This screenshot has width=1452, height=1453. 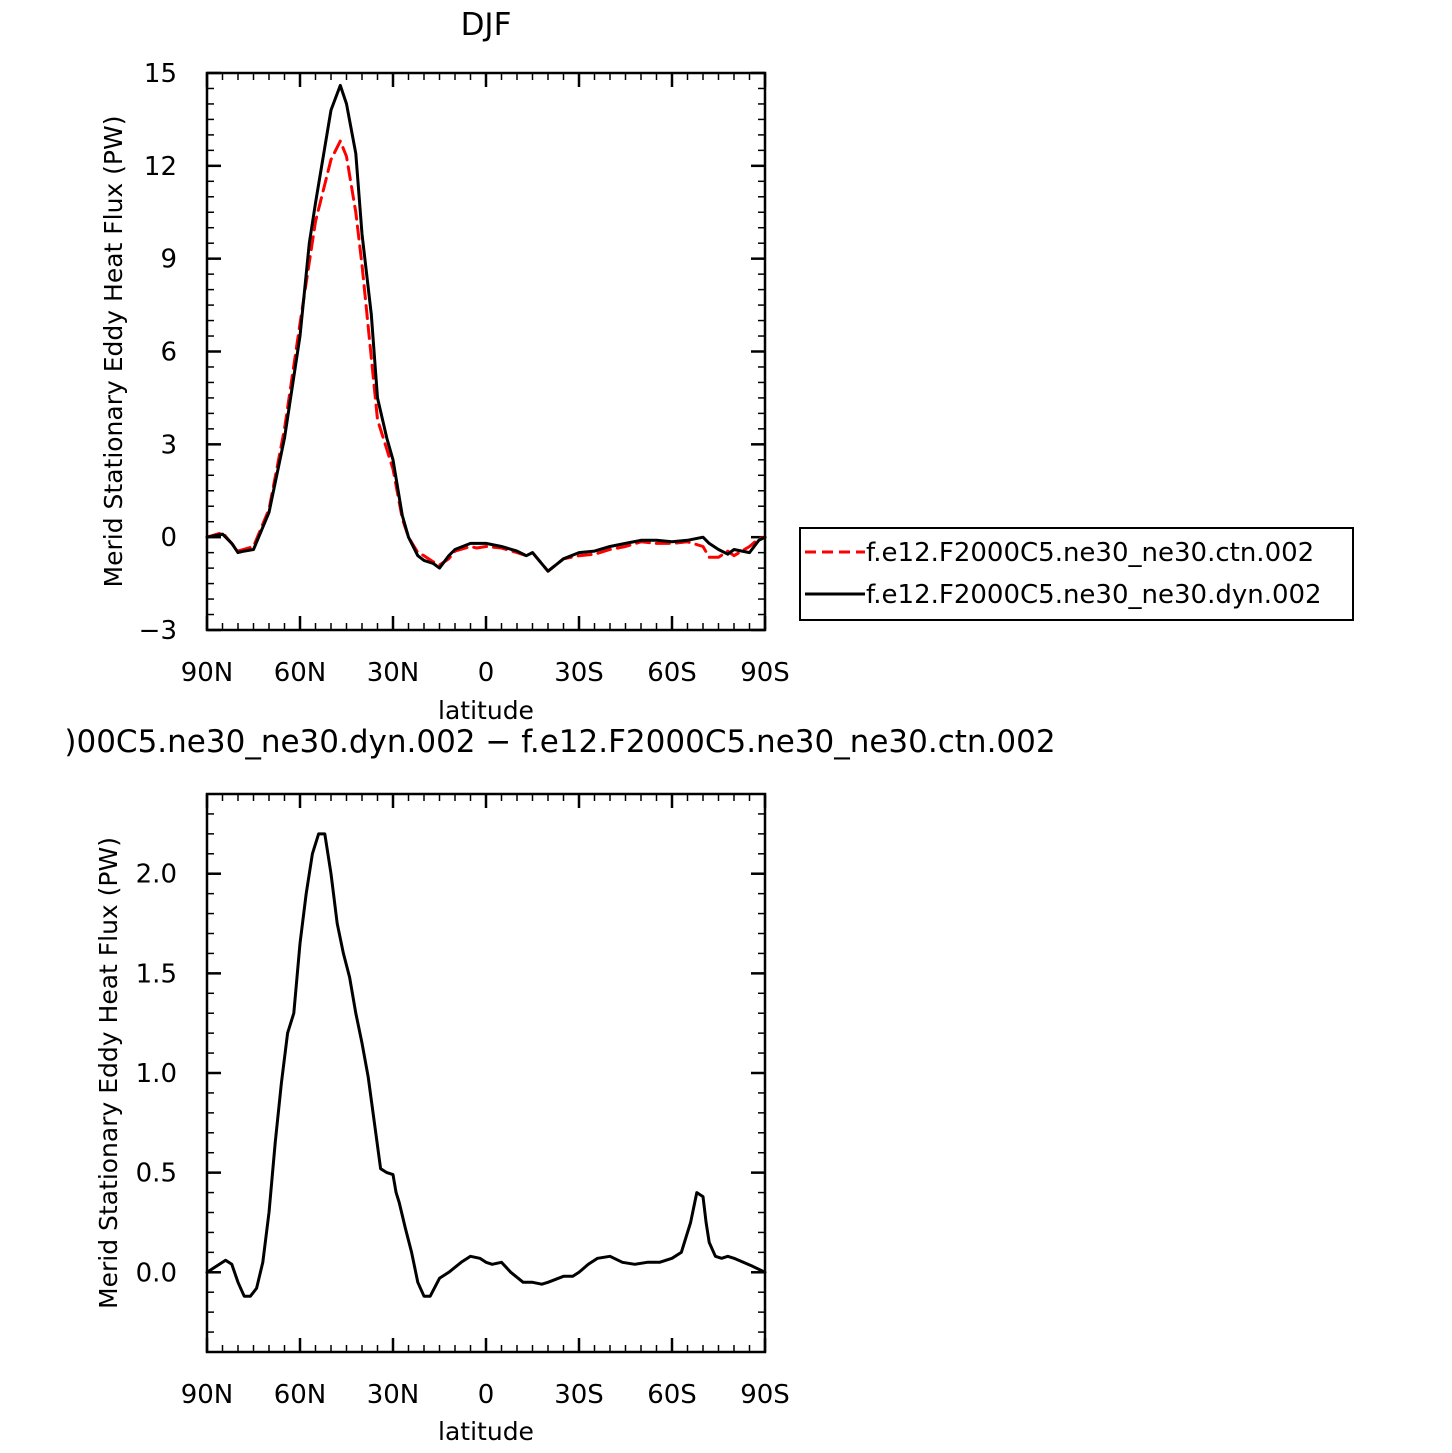 I want to click on legend-entry-0: f.e12.F2000C5.ne30_ne30.ctn.002, so click(x=1090, y=553).